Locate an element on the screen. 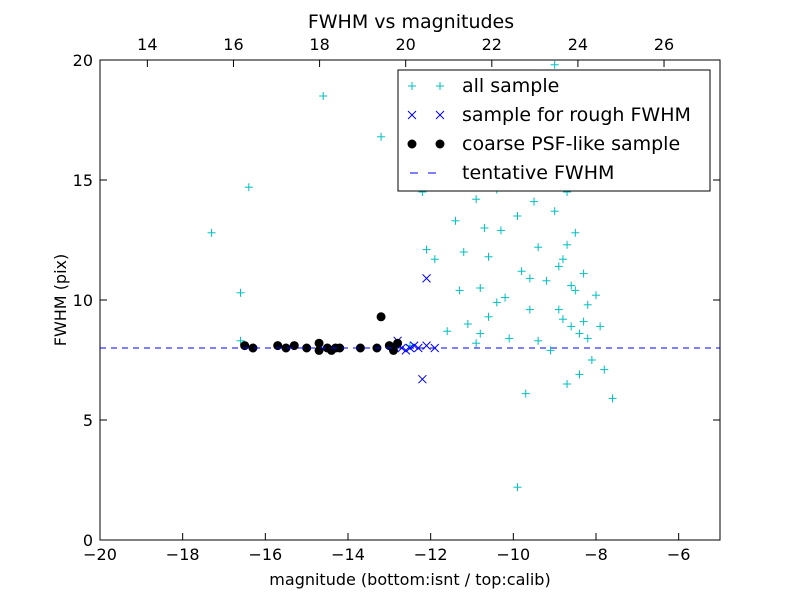 The width and height of the screenshot is (800, 600). legend-label-psf-sample: coarse PSF-like sample is located at coordinates (571, 144).